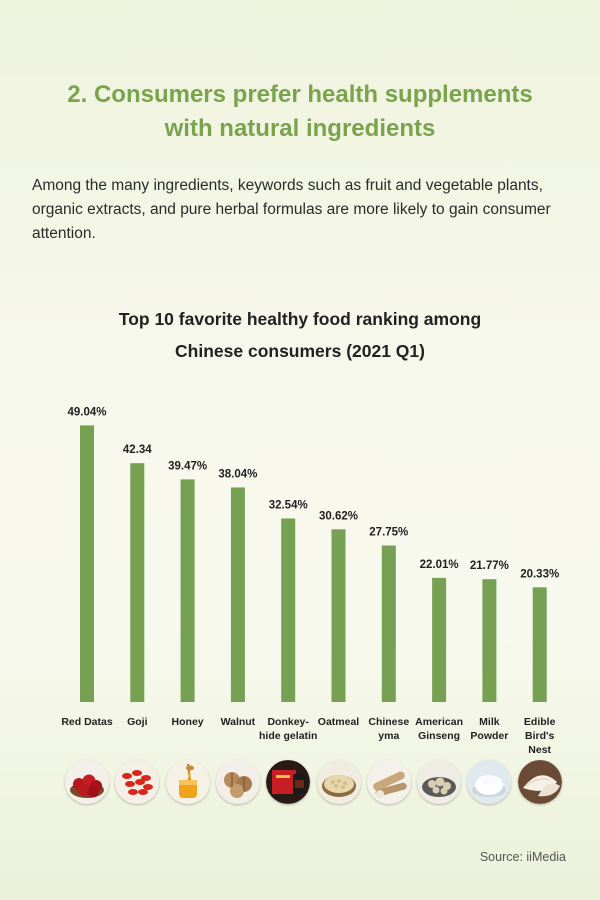 This screenshot has width=600, height=900. What do you see at coordinates (288, 505) in the screenshot?
I see `data-label-4: 32.54%` at bounding box center [288, 505].